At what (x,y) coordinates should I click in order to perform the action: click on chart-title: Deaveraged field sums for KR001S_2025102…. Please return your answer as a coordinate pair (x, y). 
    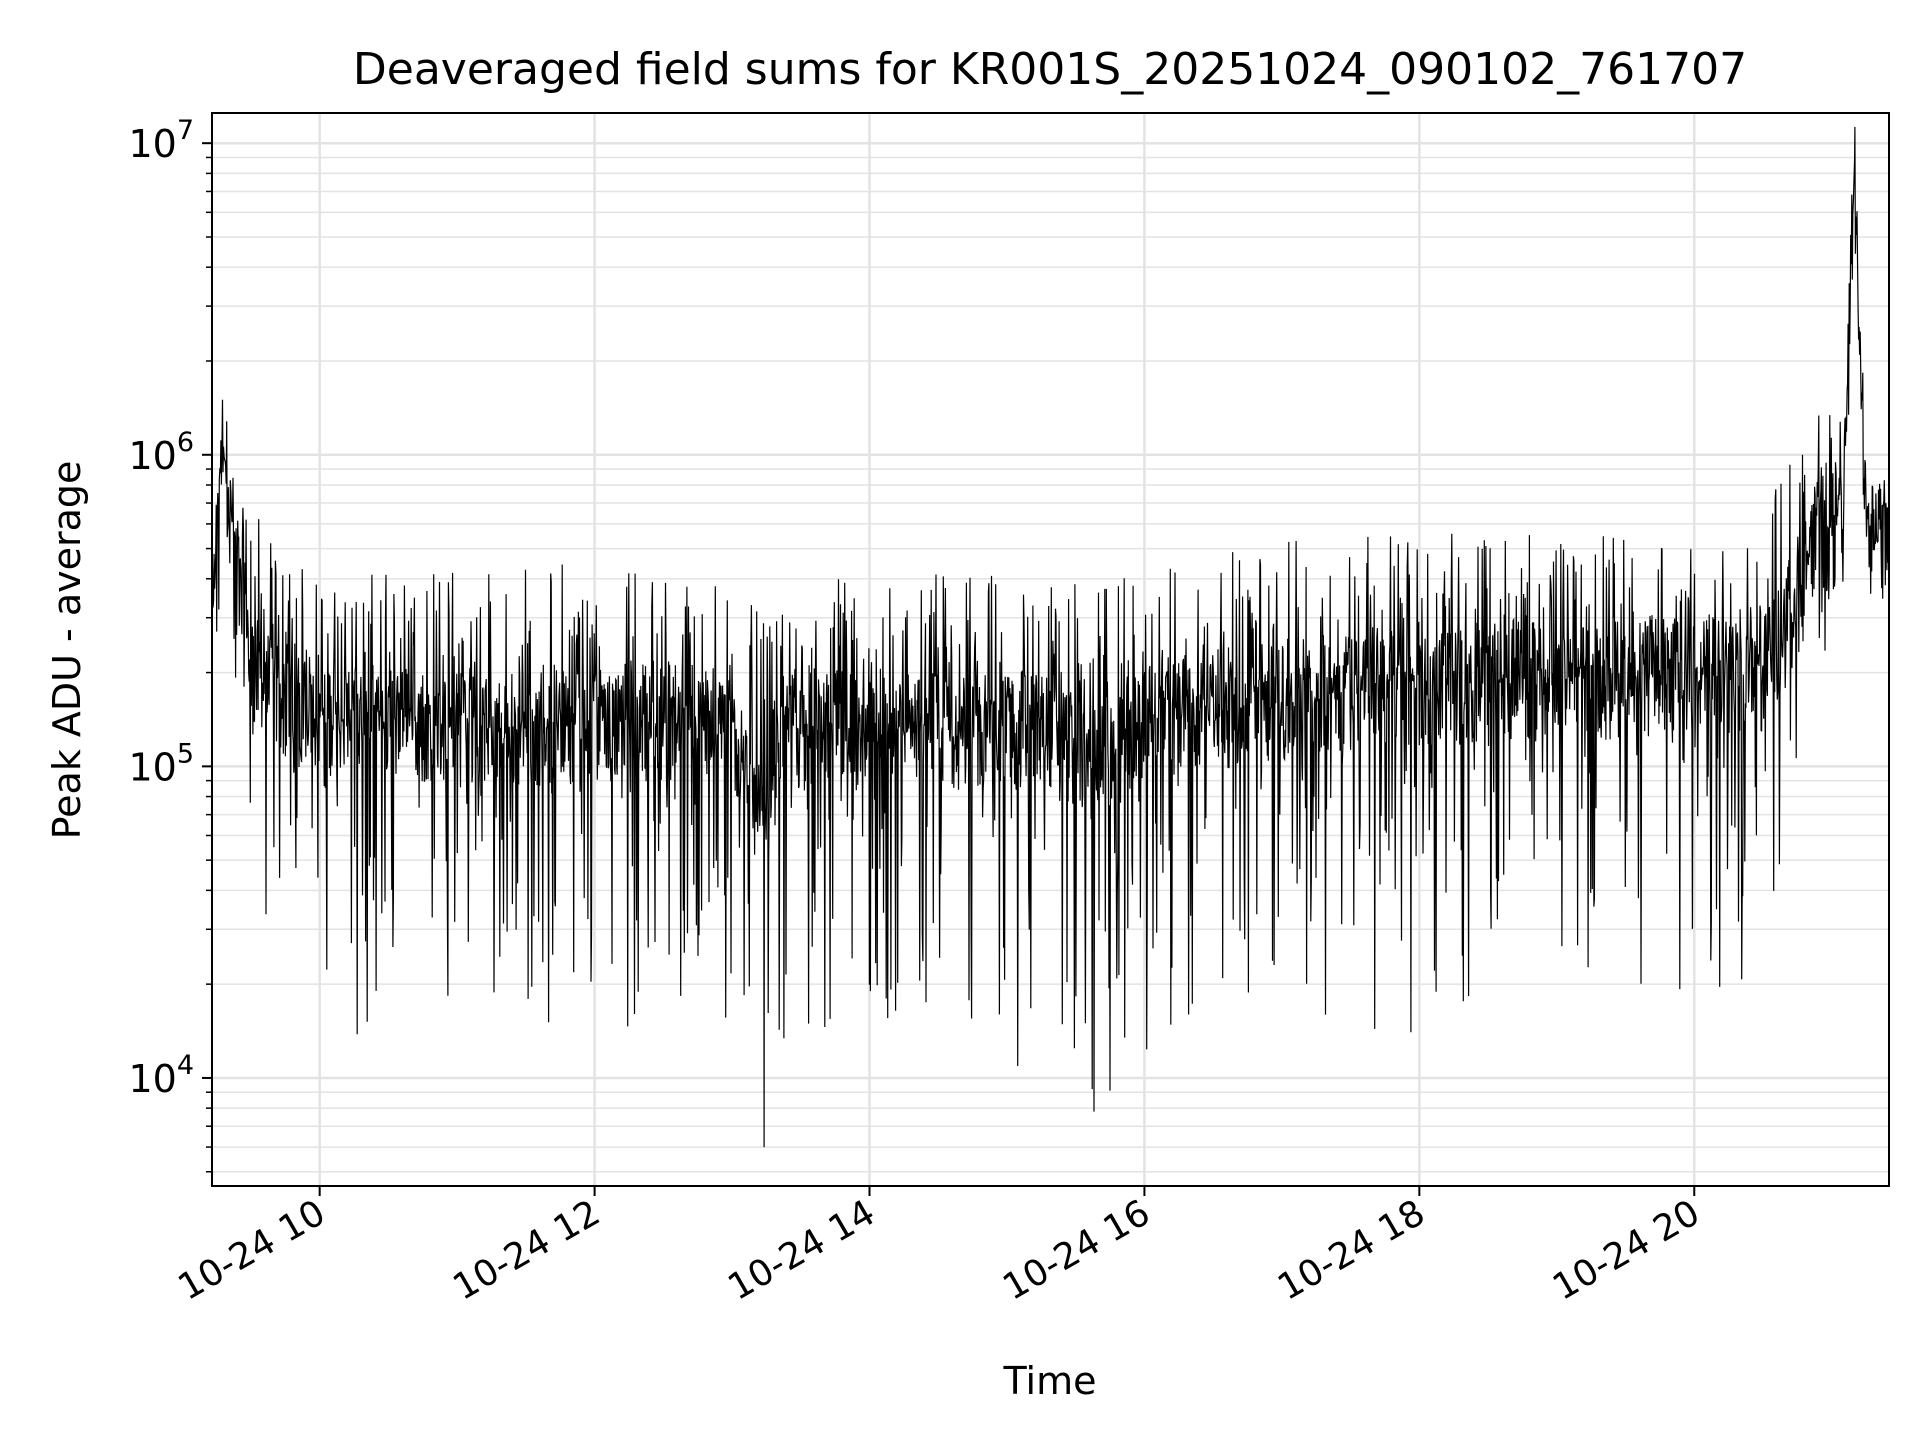
    Looking at the image, I should click on (1050, 69).